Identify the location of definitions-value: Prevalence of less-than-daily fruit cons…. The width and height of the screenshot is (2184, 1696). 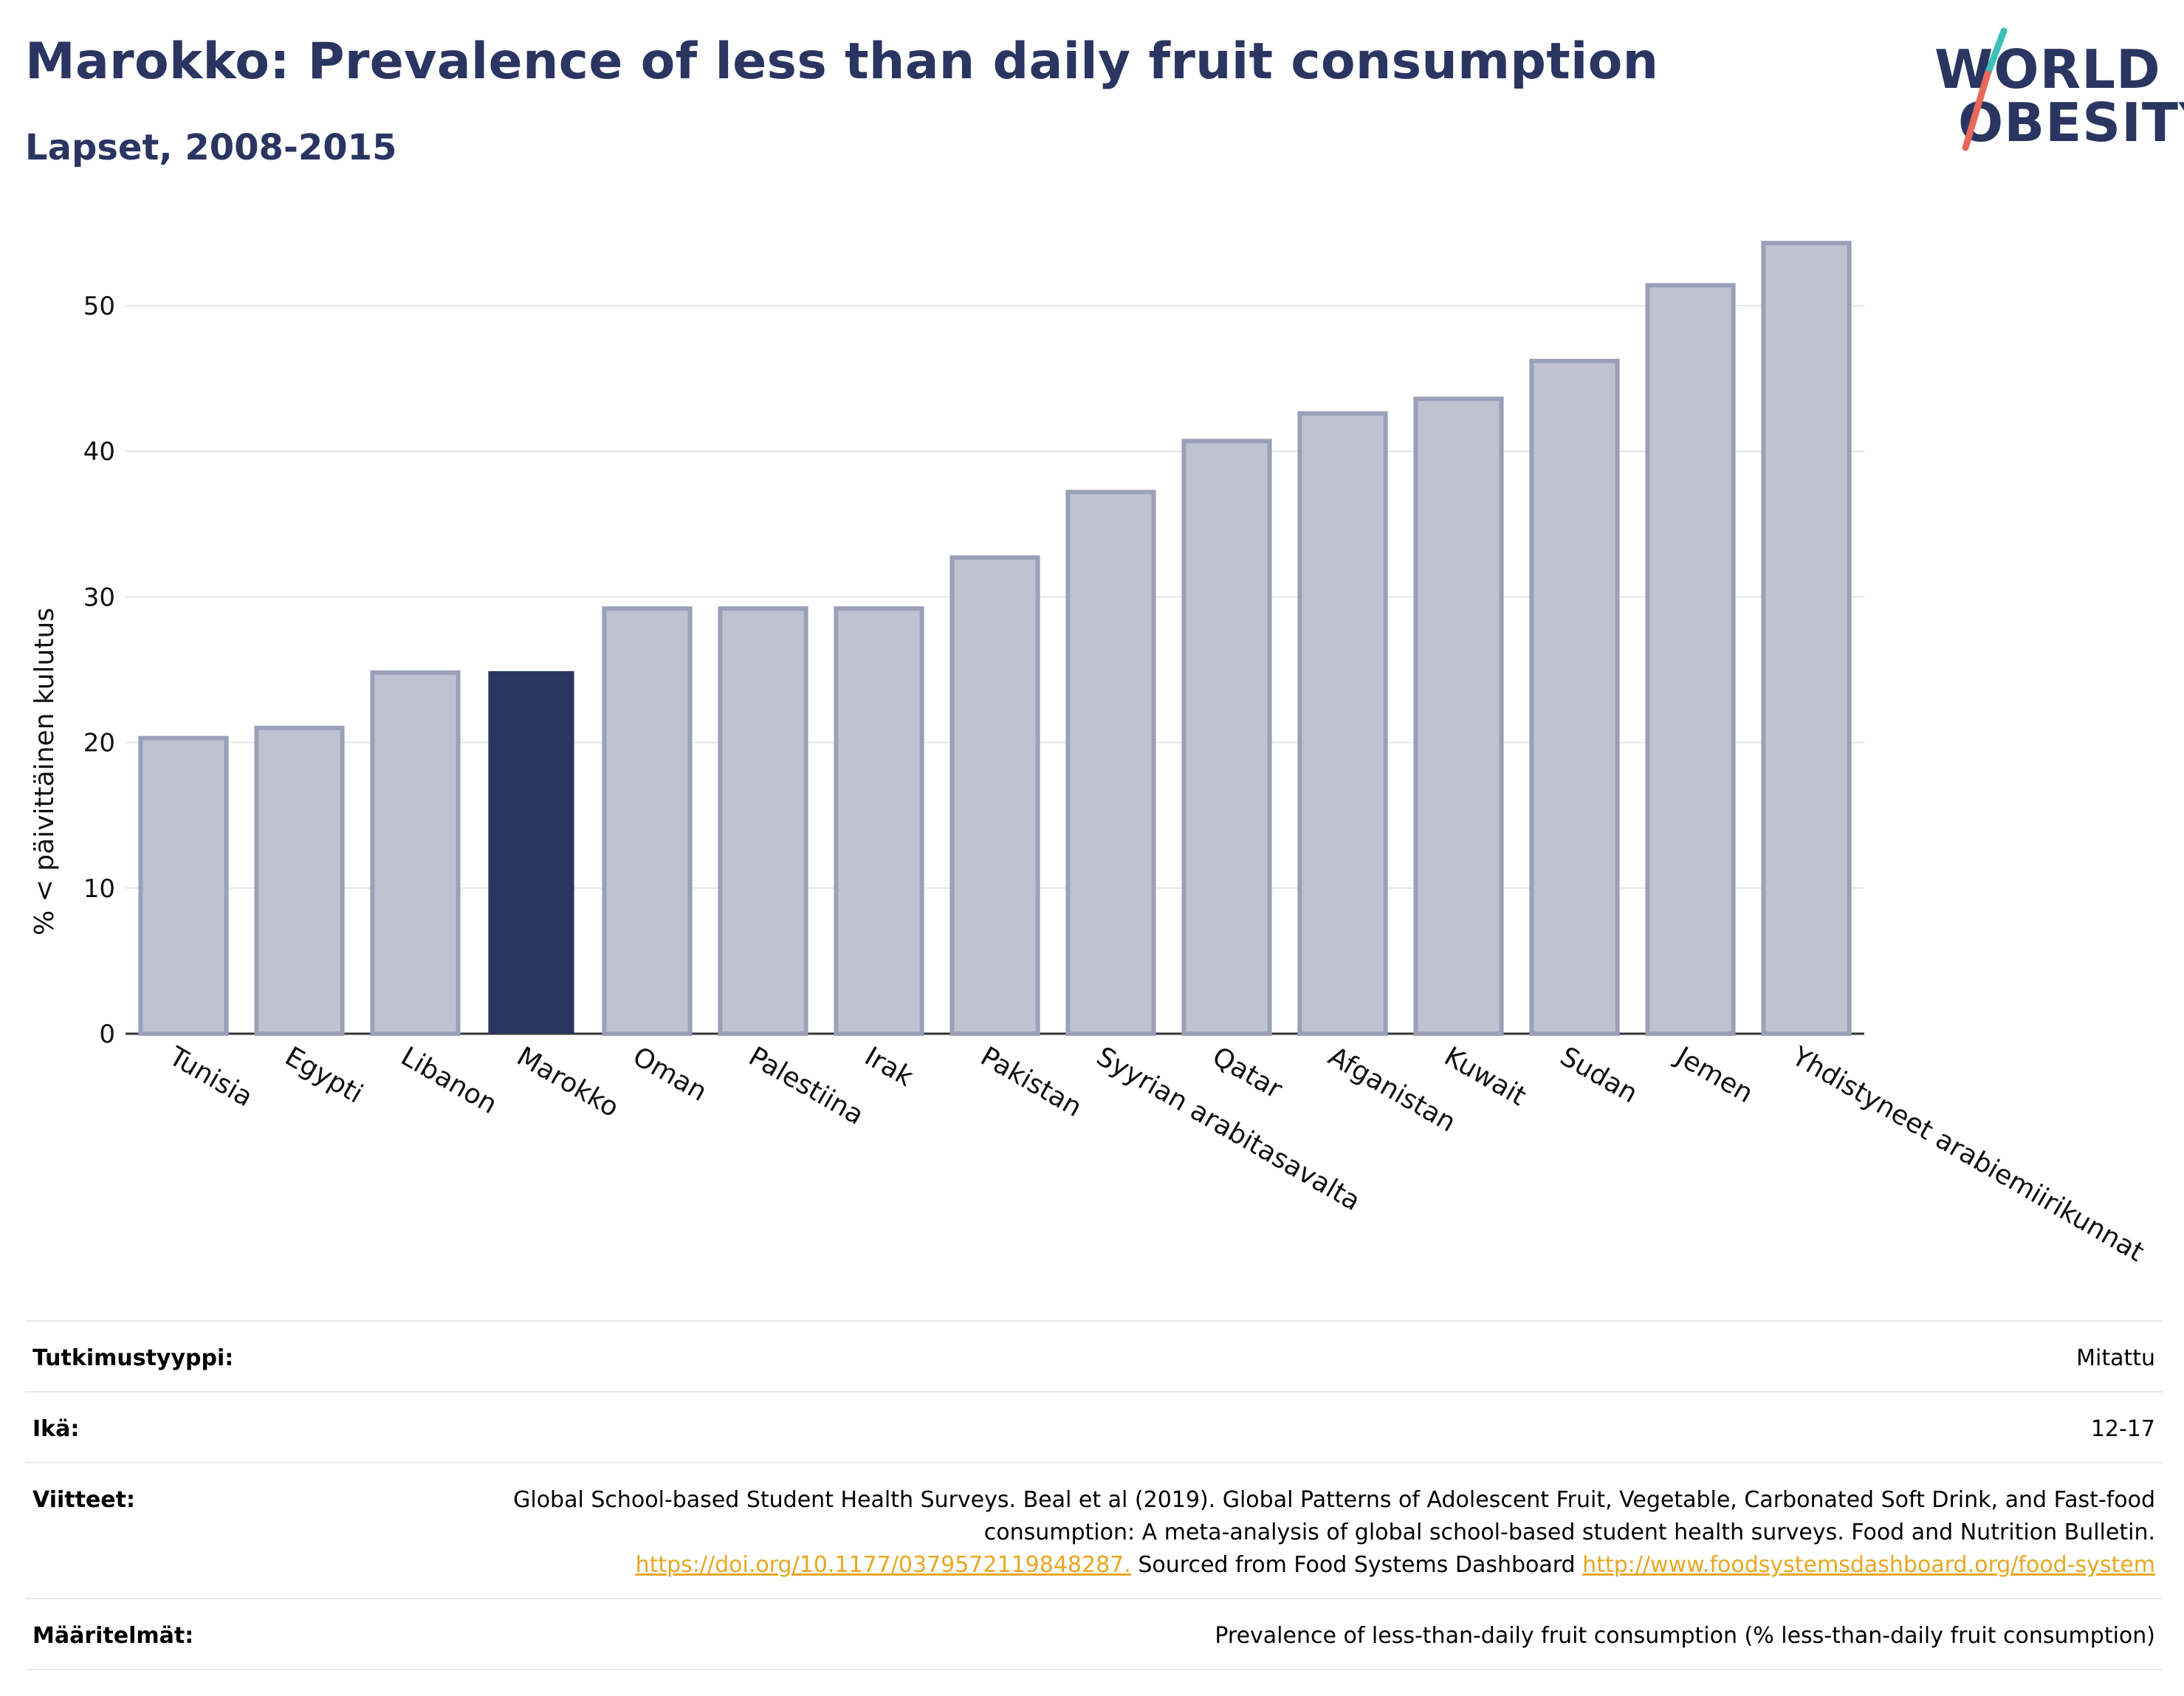
(1685, 1636).